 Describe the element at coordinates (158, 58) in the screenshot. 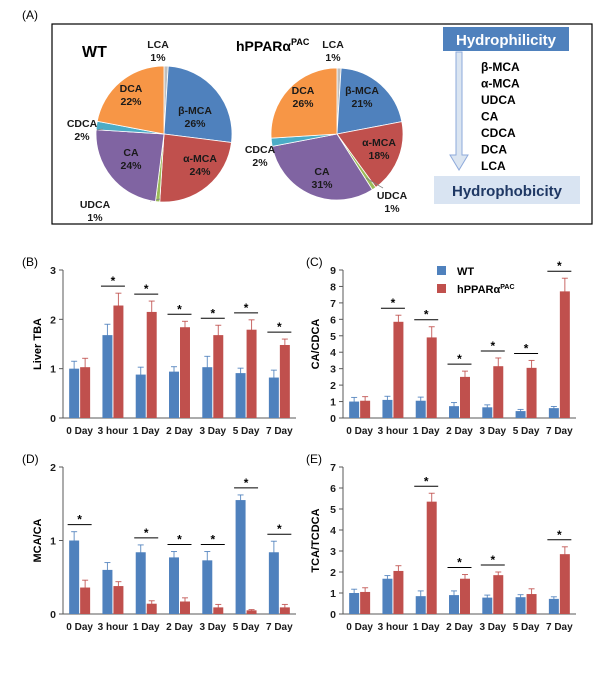

I see `pie-percent-lca: 1%` at that location.